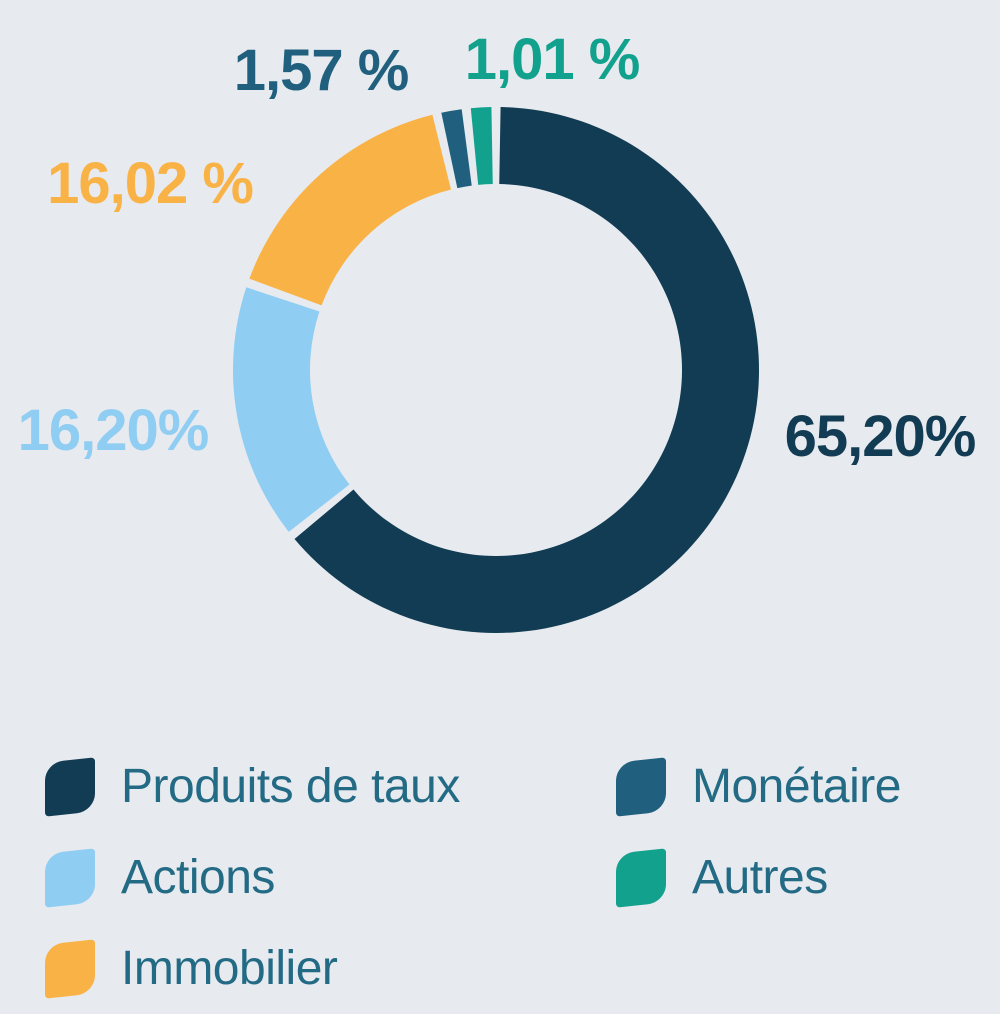  Describe the element at coordinates (796, 786) in the screenshot. I see `legend-label-monetaire: Monétaire` at that location.